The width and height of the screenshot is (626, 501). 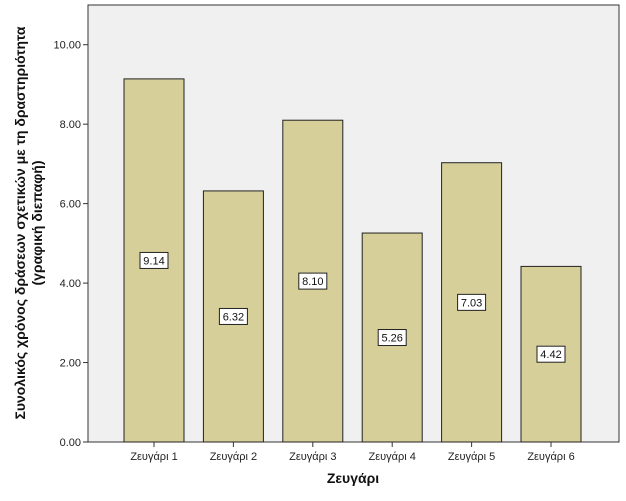 What do you see at coordinates (70, 364) in the screenshot?
I see `y-tick-label: 2.00` at bounding box center [70, 364].